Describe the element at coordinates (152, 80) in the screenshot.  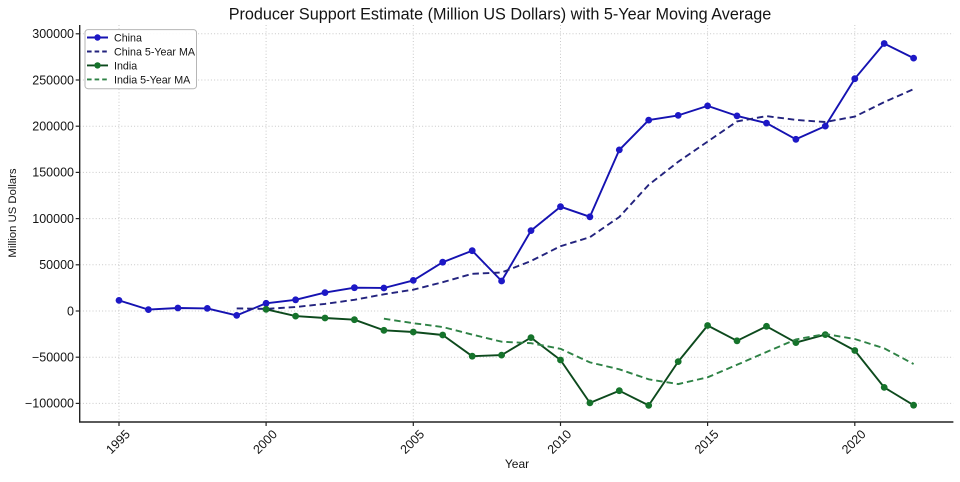
I see `svg-text: India 5-Year MA` at that location.